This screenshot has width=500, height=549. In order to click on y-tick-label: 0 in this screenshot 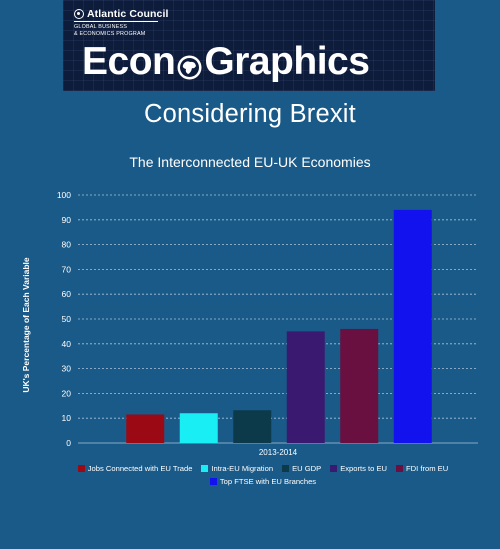, I will do `click(68, 443)`.